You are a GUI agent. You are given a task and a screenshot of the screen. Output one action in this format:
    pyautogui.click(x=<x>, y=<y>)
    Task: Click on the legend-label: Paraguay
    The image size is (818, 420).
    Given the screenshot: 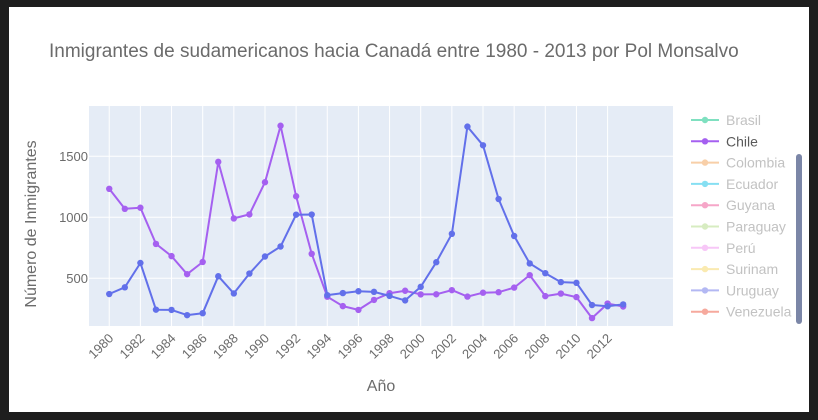 What is the action you would take?
    pyautogui.click(x=756, y=227)
    